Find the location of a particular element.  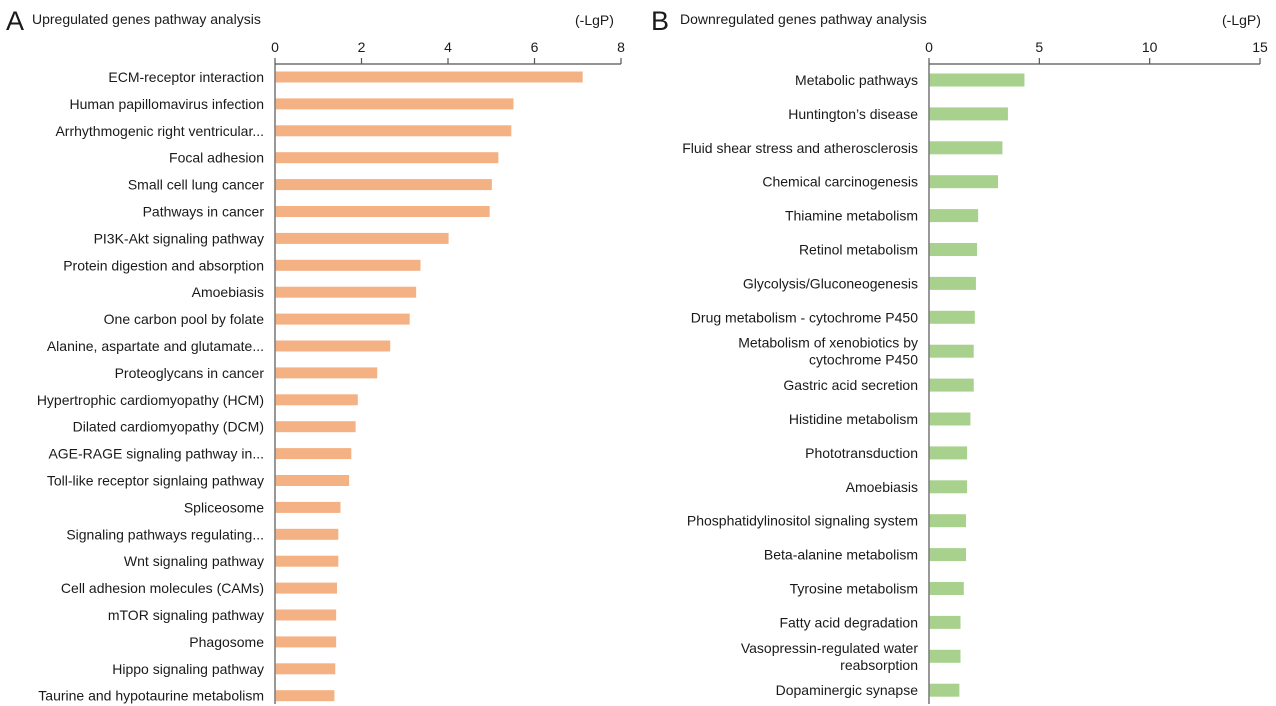

panel-b-category-label-15: Tyrosine metabolism is located at coordinates (854, 589).